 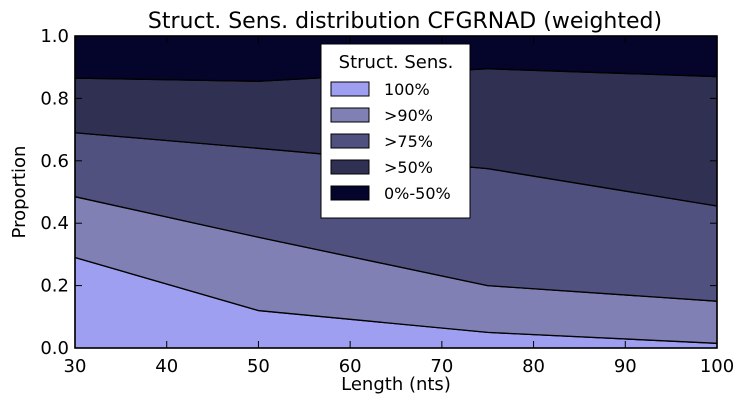 I want to click on y-tick-label: 0.8, so click(x=54, y=98).